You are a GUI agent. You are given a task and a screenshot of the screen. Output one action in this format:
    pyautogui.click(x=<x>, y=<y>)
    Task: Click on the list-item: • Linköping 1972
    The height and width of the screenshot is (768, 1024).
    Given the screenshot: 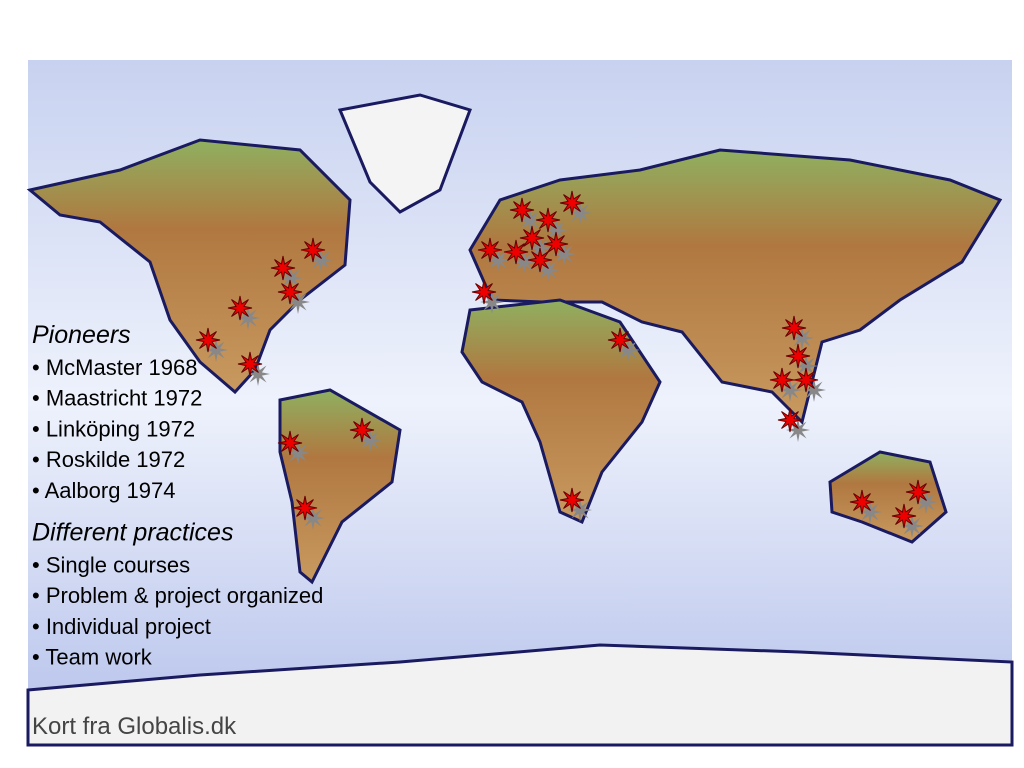 What is the action you would take?
    pyautogui.click(x=113, y=428)
    